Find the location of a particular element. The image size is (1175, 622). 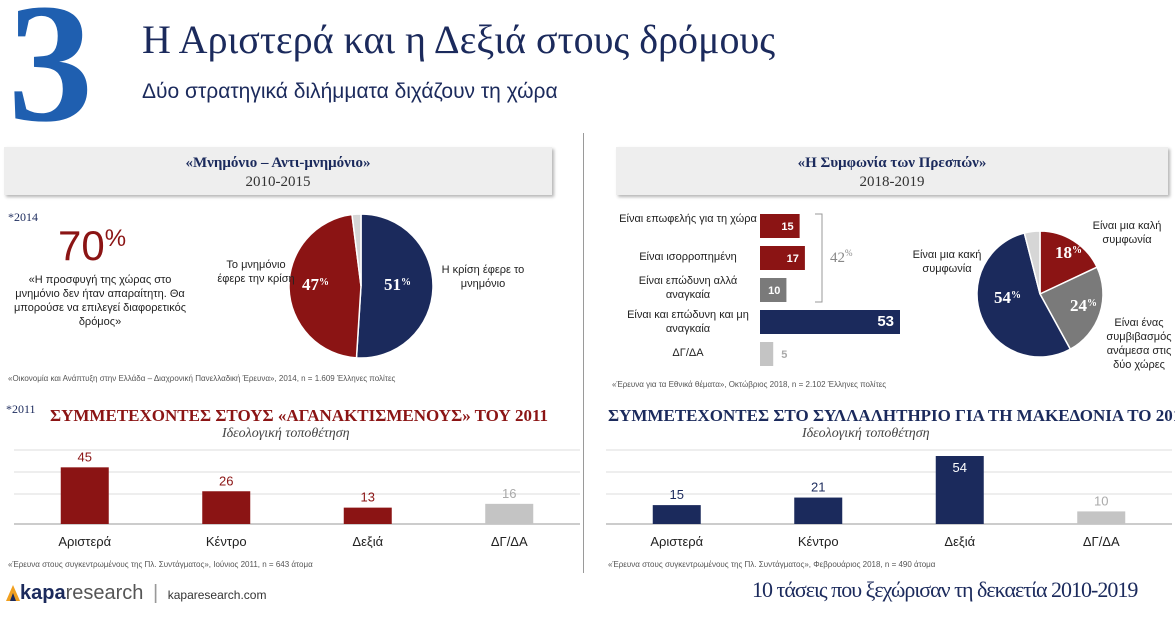

left-section-years: 2010-2015 is located at coordinates (278, 182).